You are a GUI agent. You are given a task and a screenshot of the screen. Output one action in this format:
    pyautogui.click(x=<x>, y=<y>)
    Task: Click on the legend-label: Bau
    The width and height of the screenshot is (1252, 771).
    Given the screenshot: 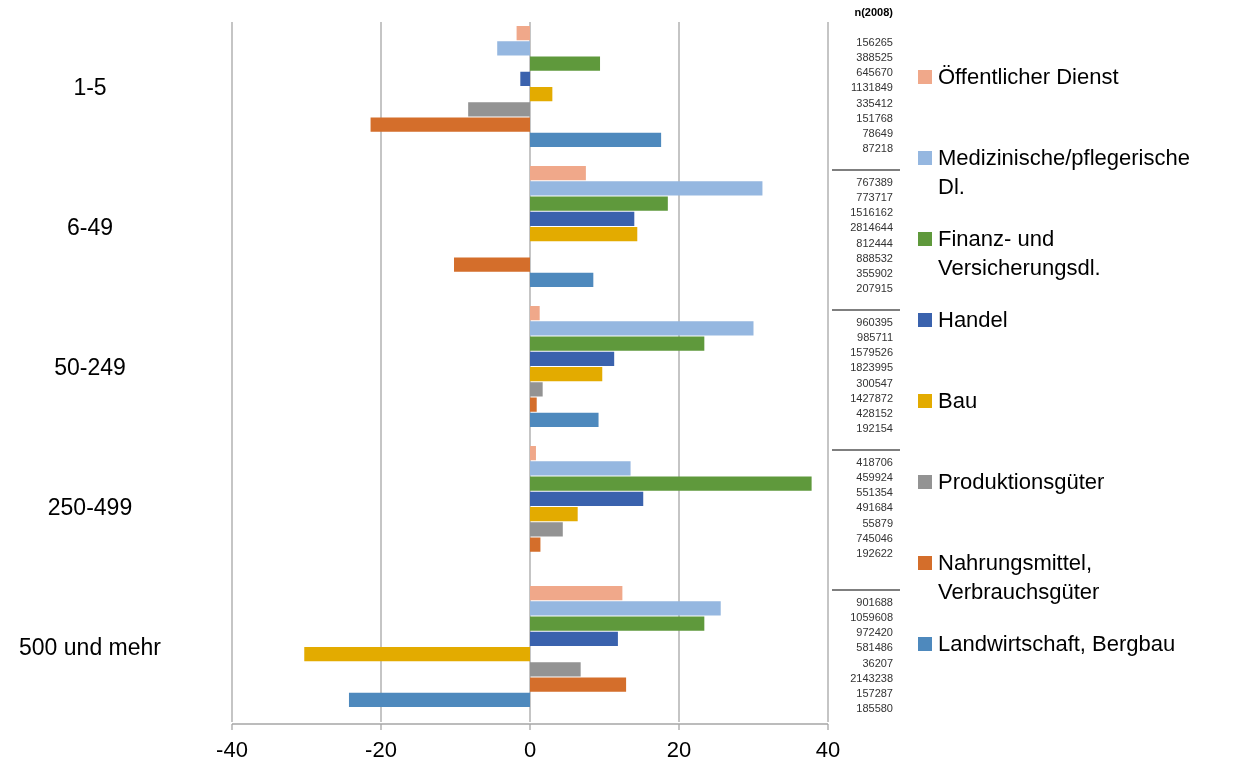 What is the action you would take?
    pyautogui.click(x=958, y=400)
    